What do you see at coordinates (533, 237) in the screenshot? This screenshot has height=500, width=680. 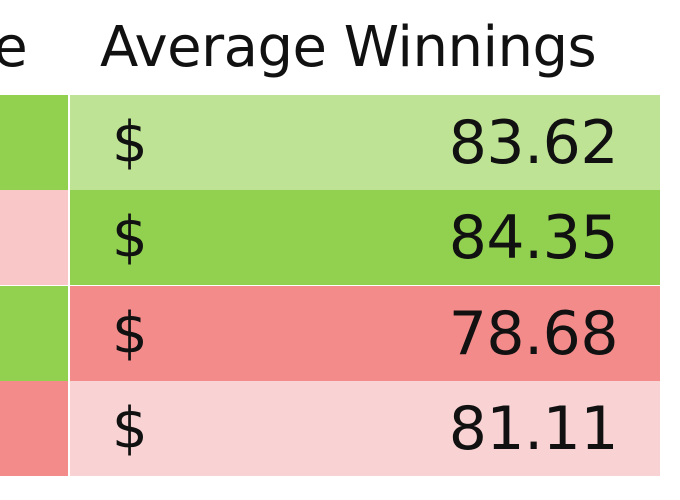 I see `average-winnings-value: 84.35` at bounding box center [533, 237].